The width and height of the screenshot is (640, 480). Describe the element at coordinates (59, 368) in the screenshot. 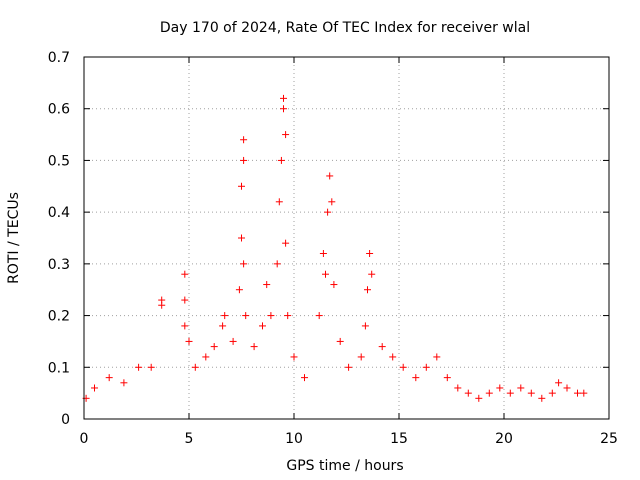

I see `y-tick-label: 0.1` at that location.